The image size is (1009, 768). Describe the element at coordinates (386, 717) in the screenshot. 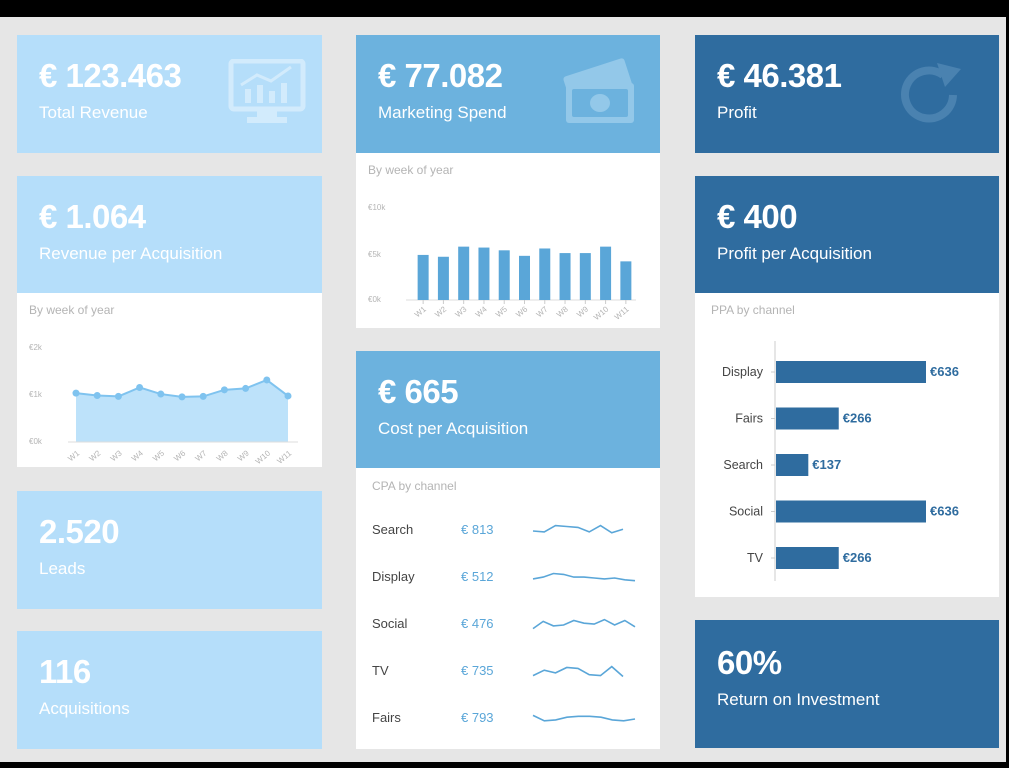

I see `cpa-channel-name: Fairs` at that location.